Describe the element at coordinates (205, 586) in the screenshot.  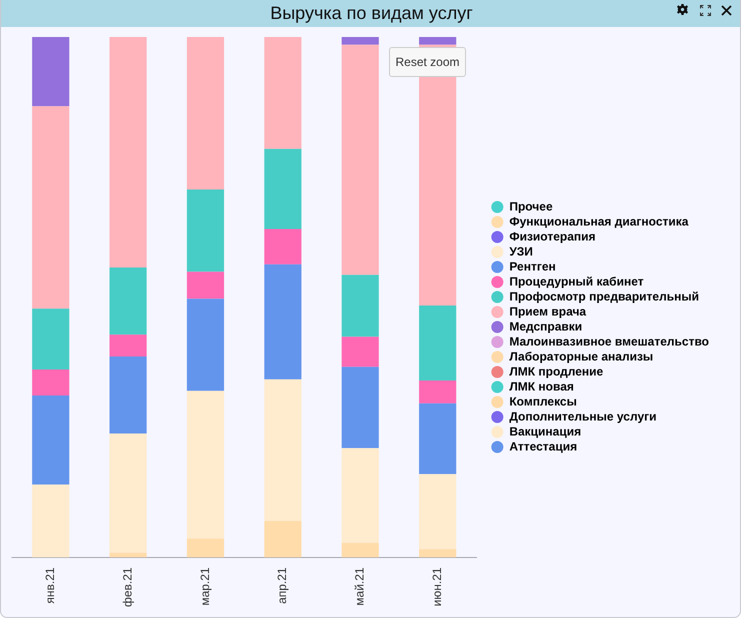
I see `x-tick-label: мар.21` at that location.